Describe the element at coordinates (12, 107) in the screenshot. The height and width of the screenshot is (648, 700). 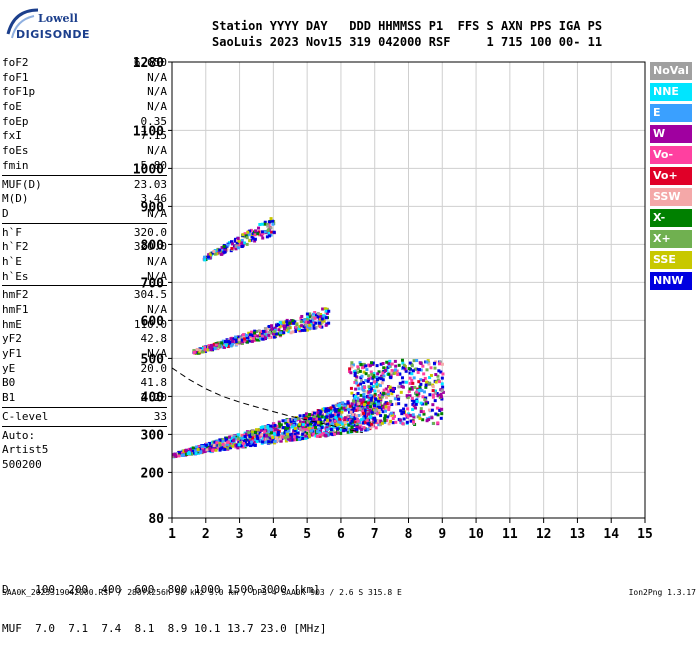
I see `param-label: foE` at that location.